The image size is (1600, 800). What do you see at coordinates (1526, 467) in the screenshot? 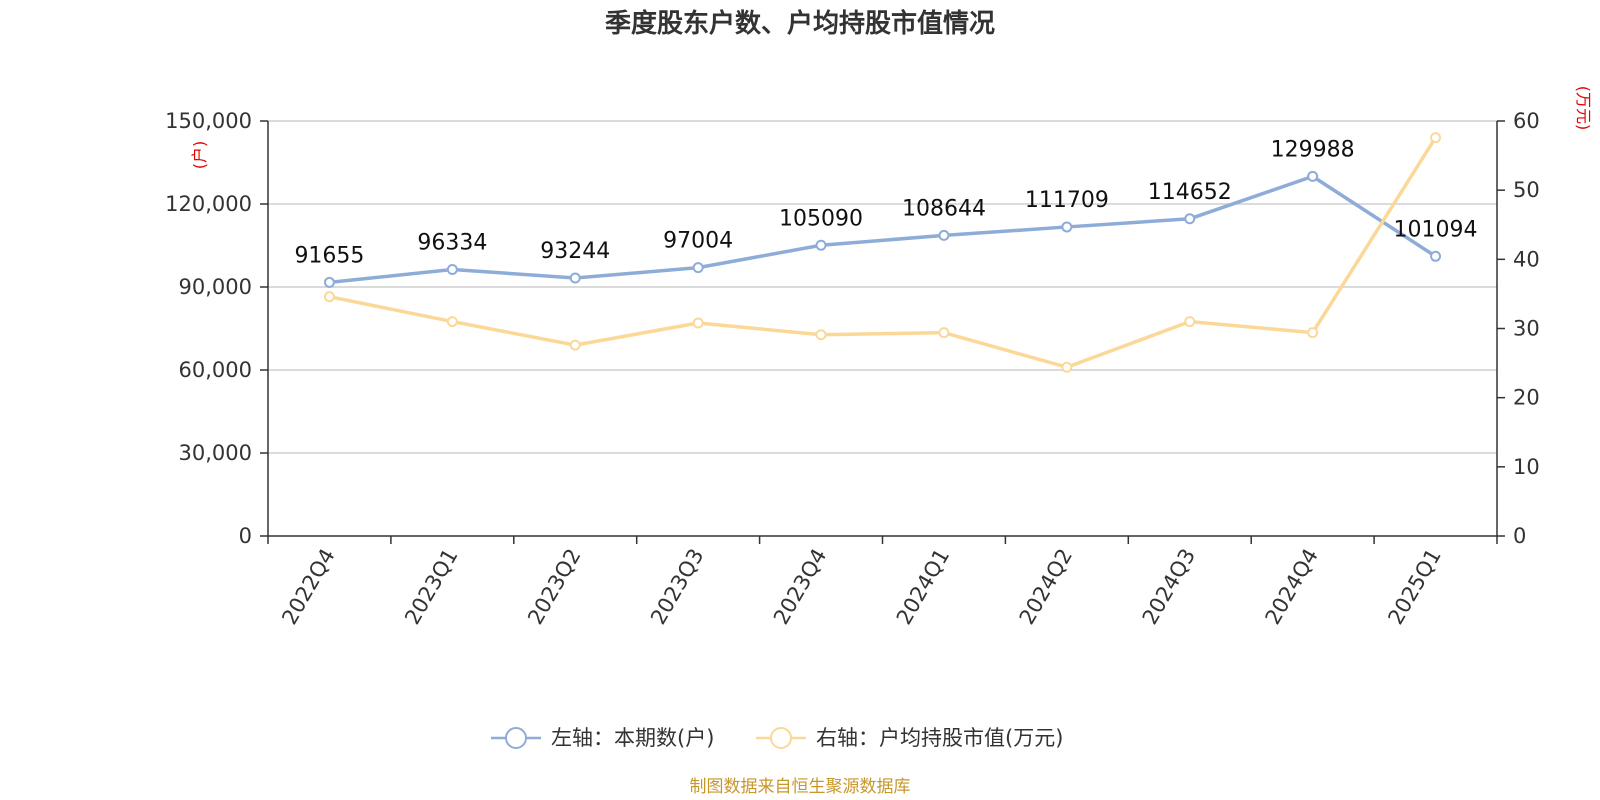
I see `right-tick-label: 10` at bounding box center [1526, 467].